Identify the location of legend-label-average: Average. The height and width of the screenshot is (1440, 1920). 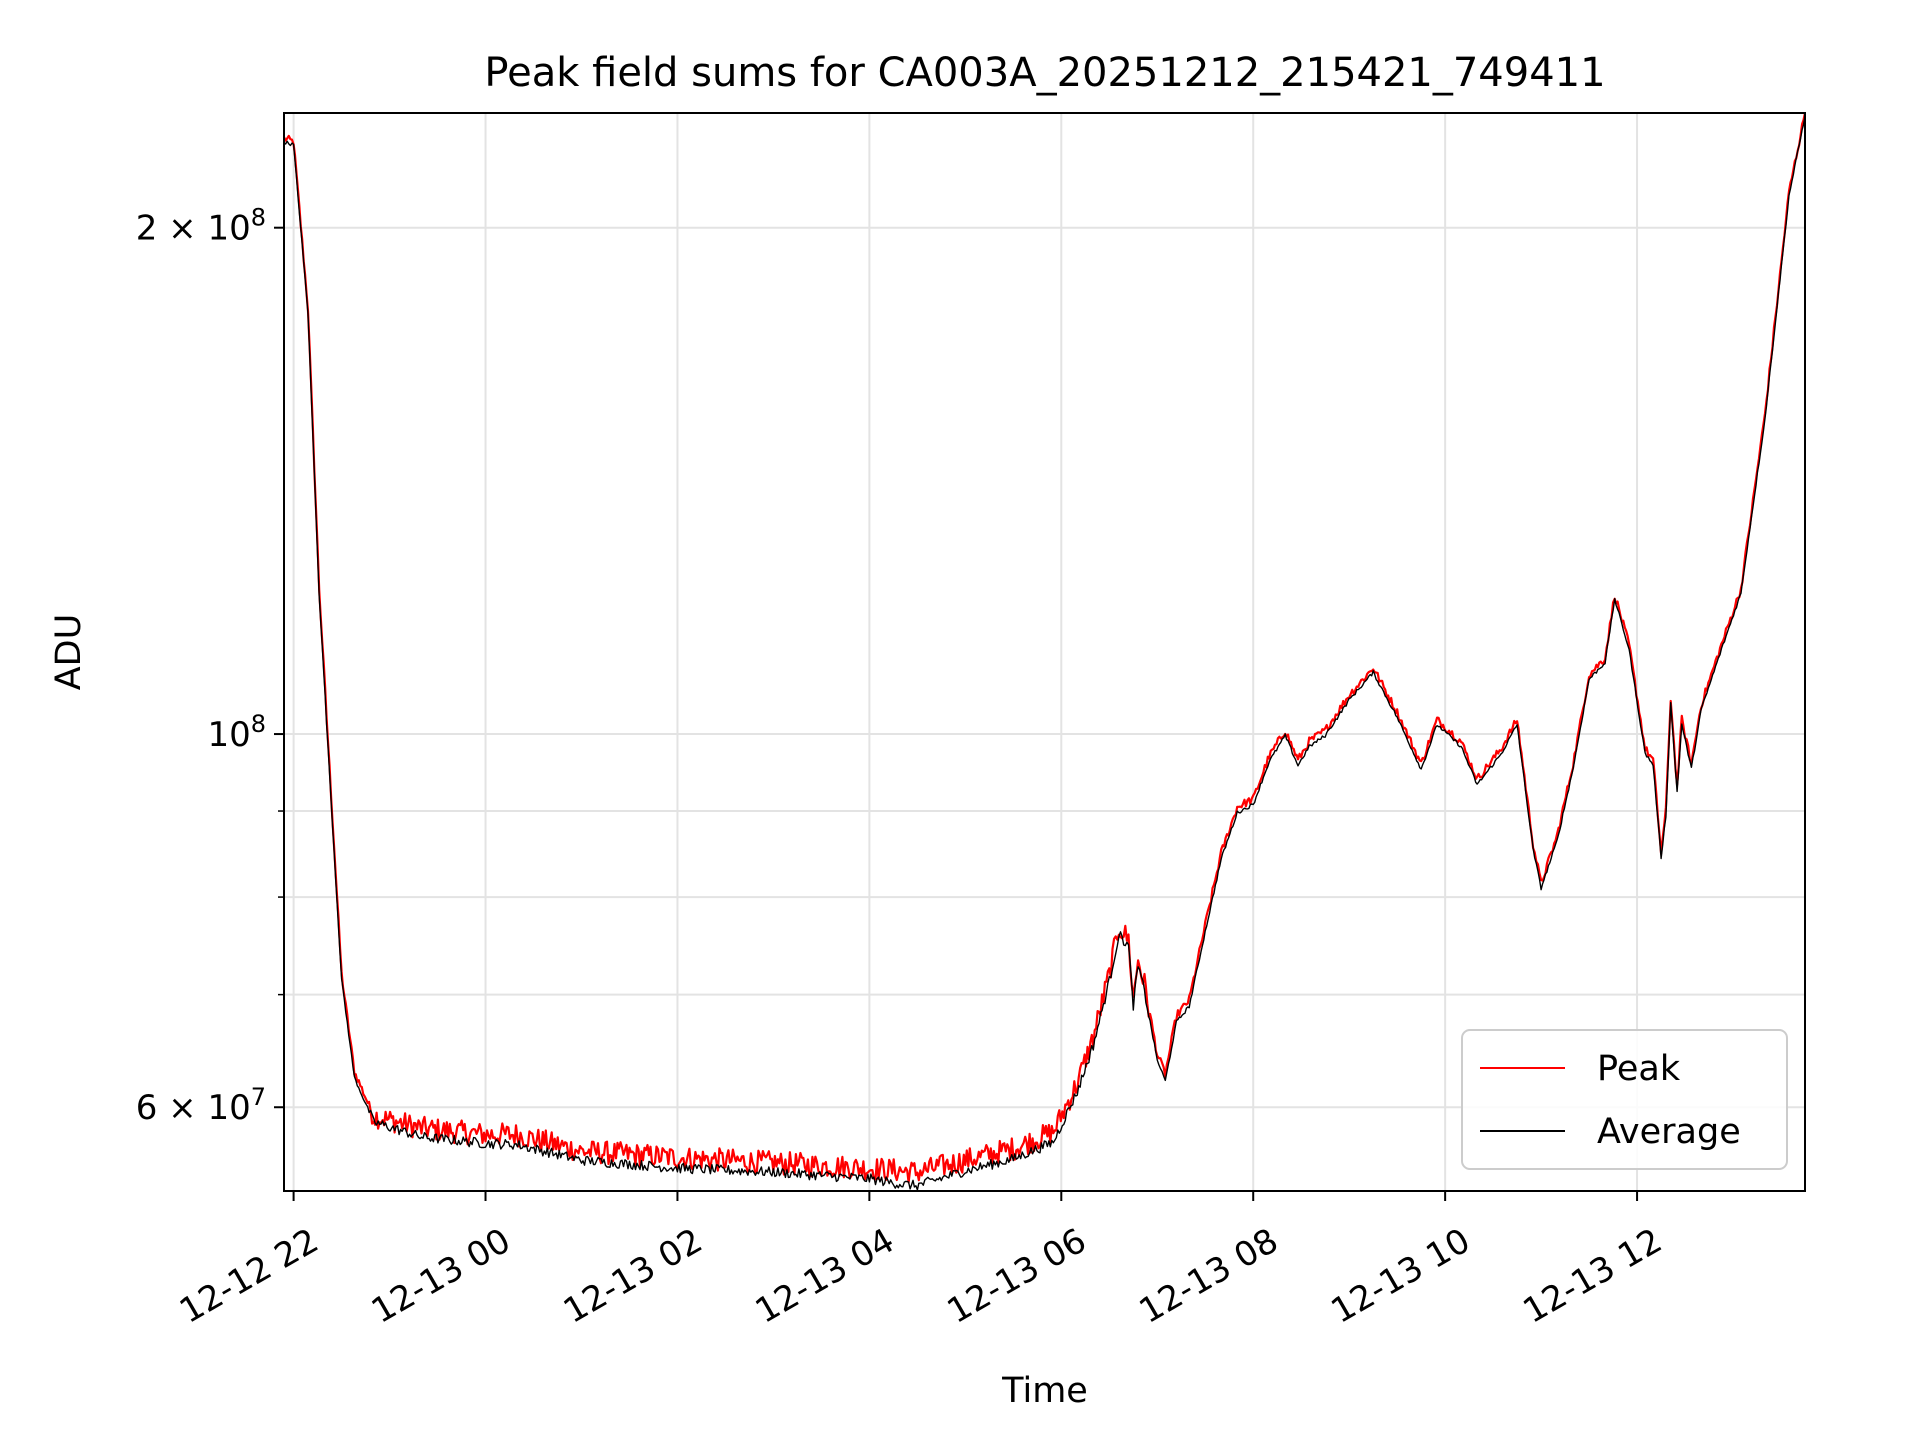
(1669, 1132).